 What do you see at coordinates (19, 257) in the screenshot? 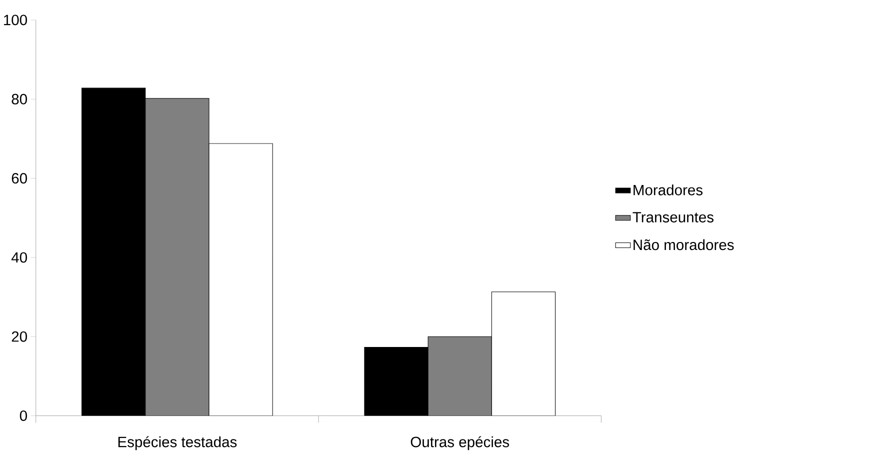
I see `y-tick-label: 40` at bounding box center [19, 257].